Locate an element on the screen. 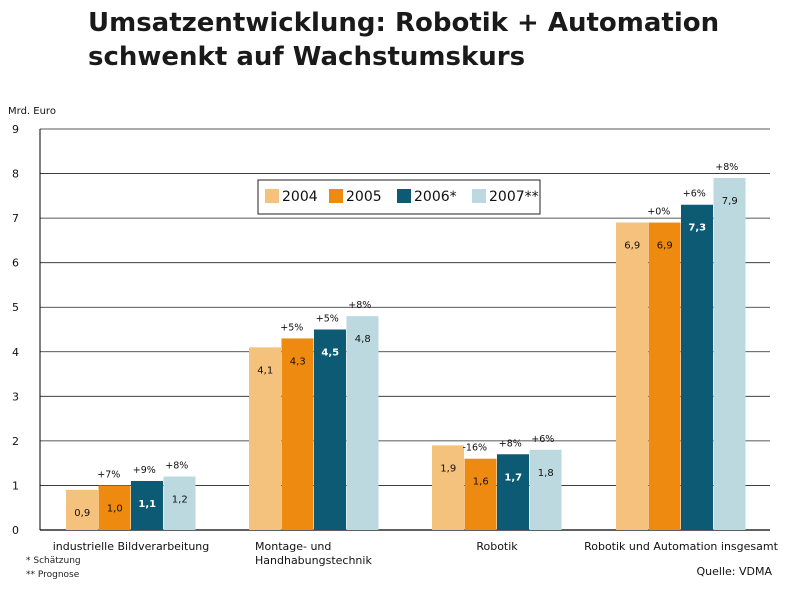  source-note: Quelle: VDMA is located at coordinates (734, 571).